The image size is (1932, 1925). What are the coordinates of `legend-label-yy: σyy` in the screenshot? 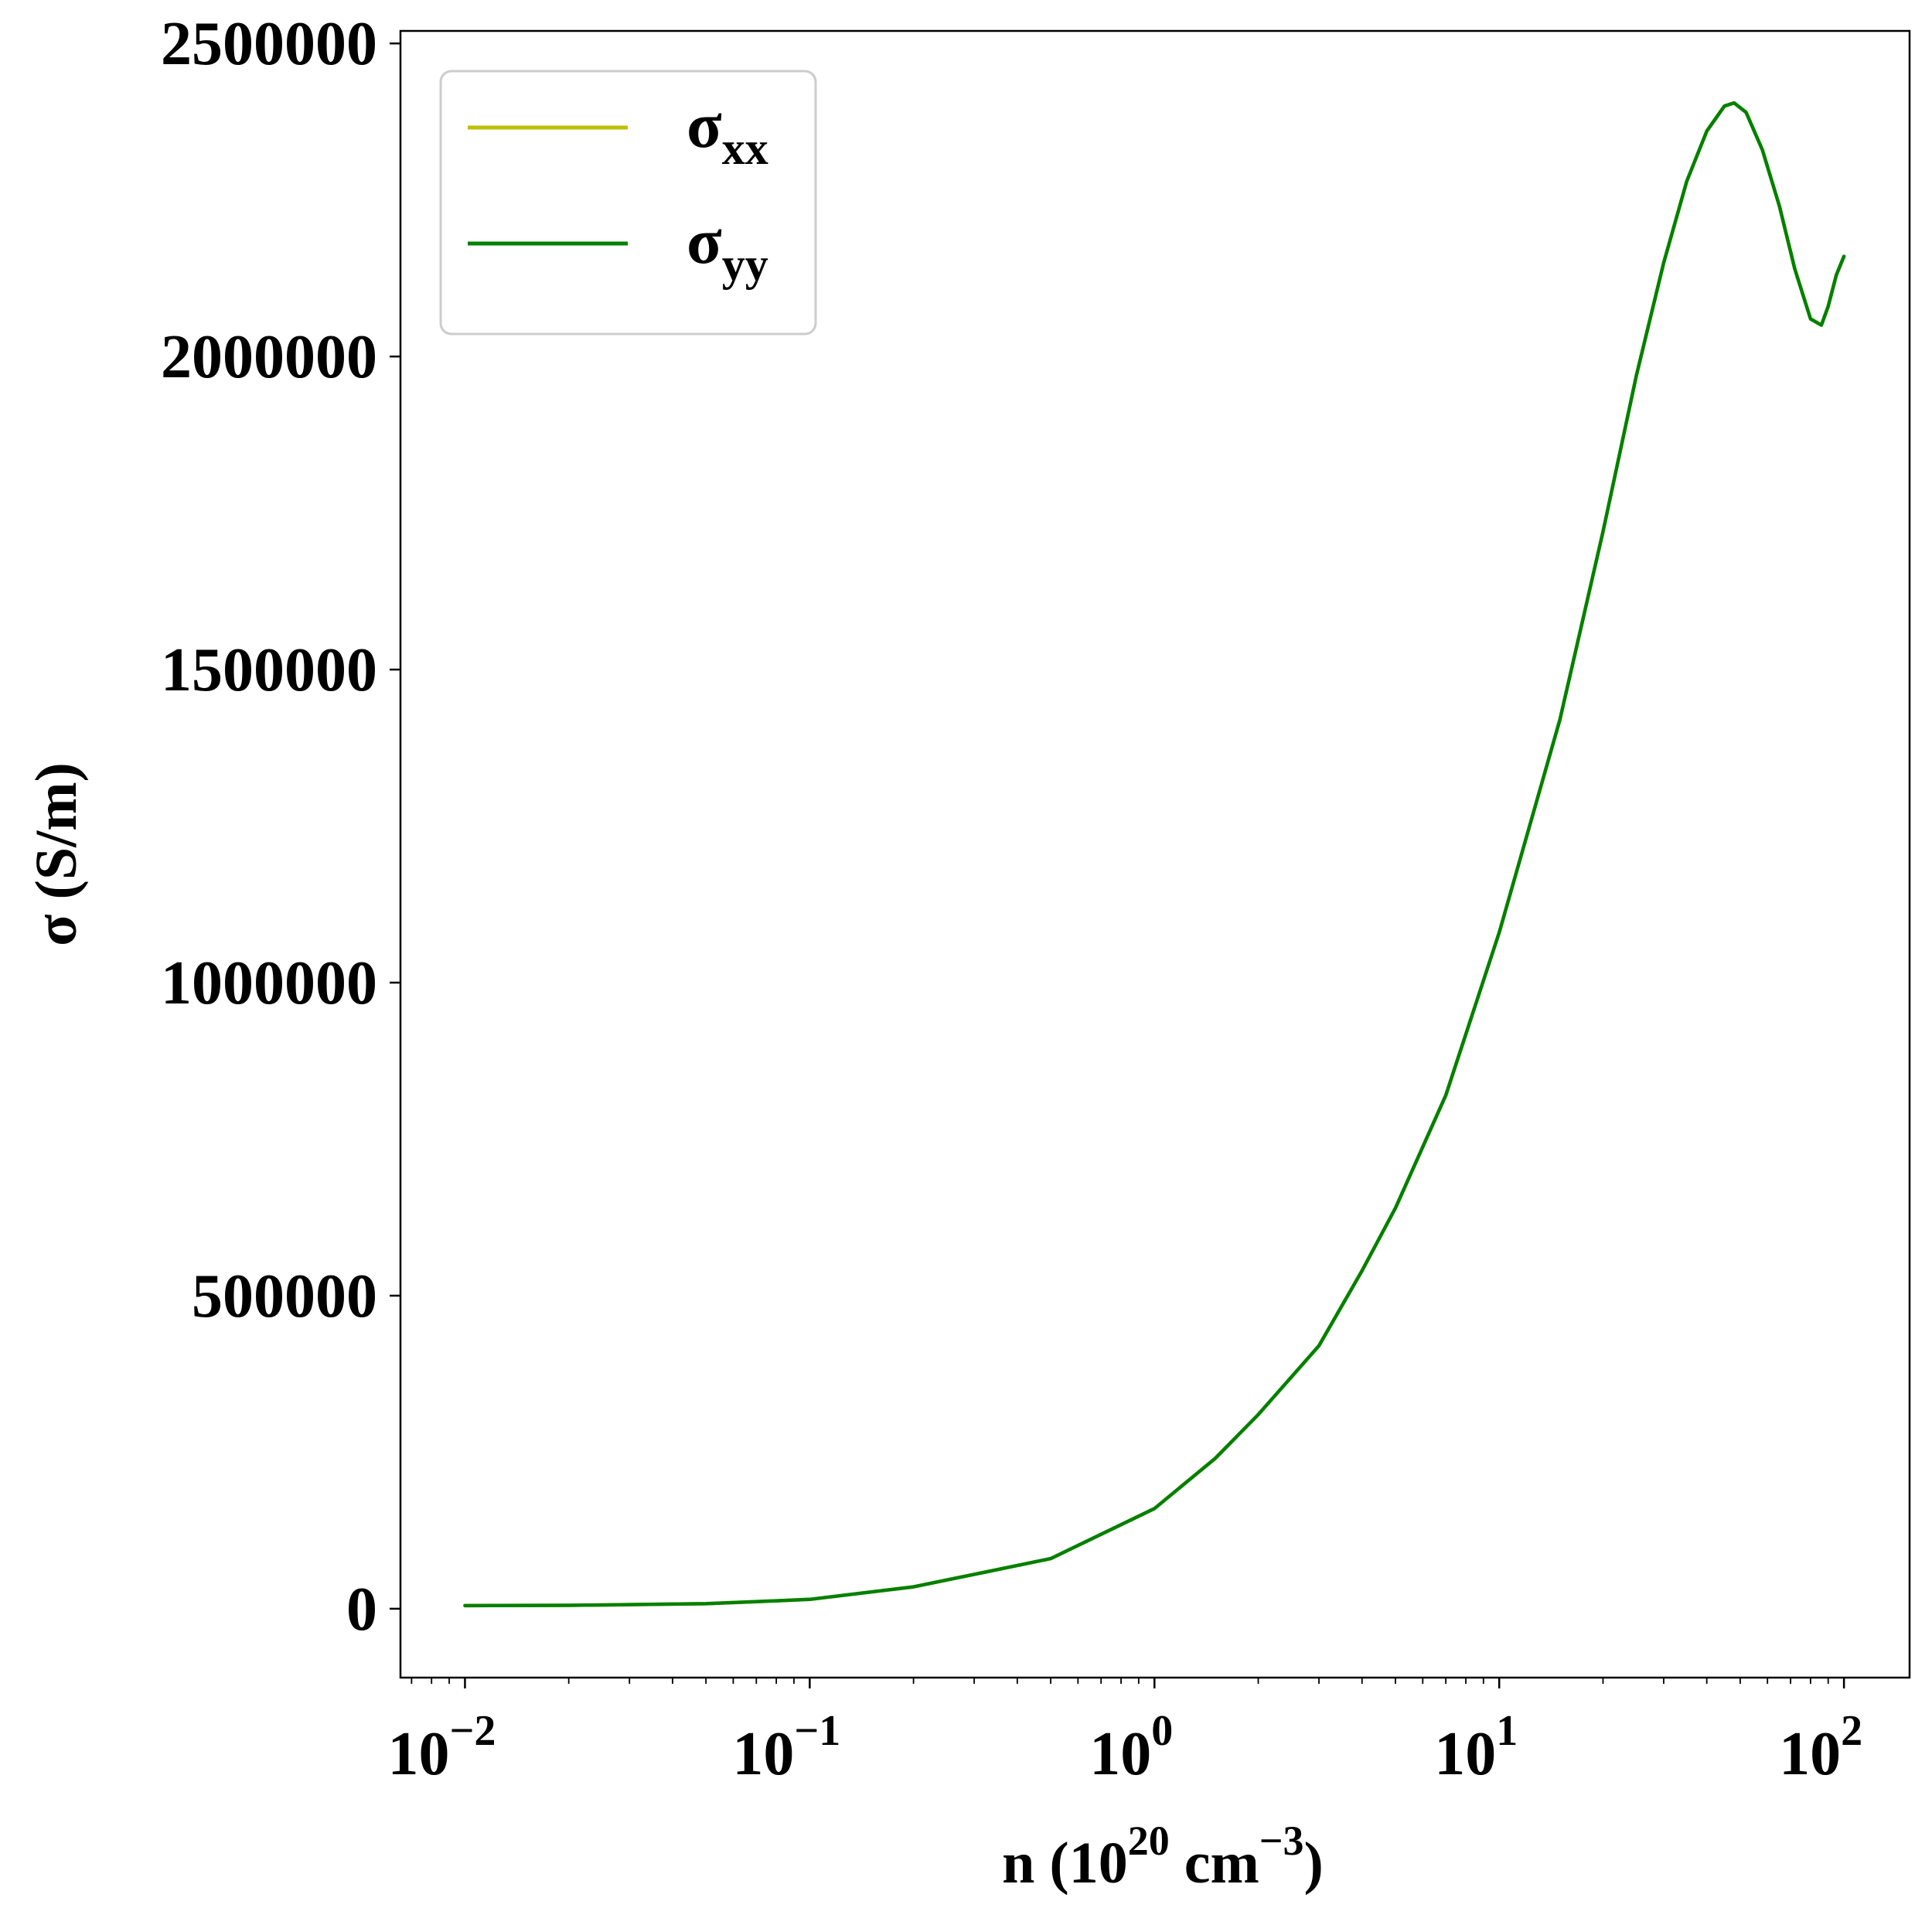 It's located at (727, 248).